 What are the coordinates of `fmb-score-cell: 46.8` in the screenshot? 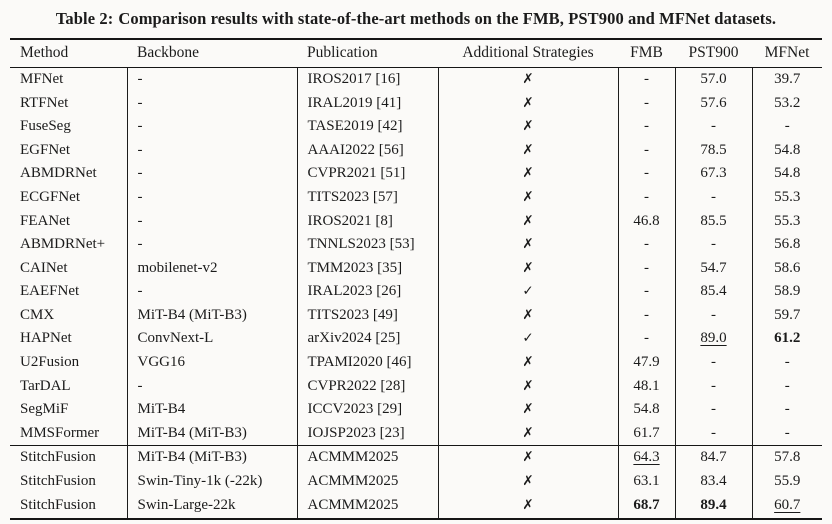 It's located at (647, 221).